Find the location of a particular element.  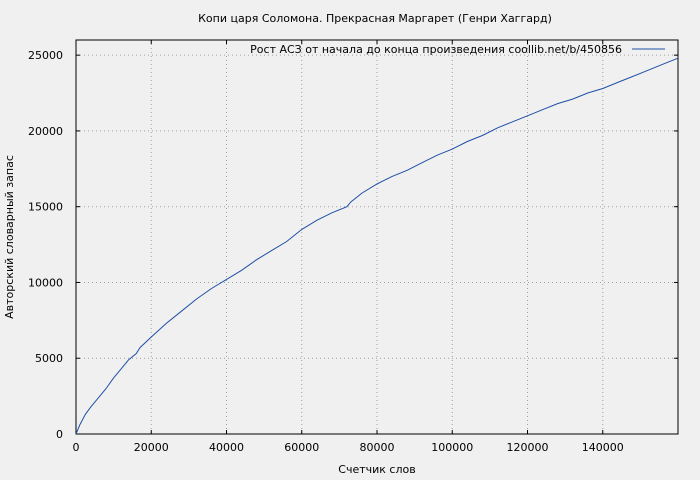

y-tick-label: 10000 is located at coordinates (45, 282).